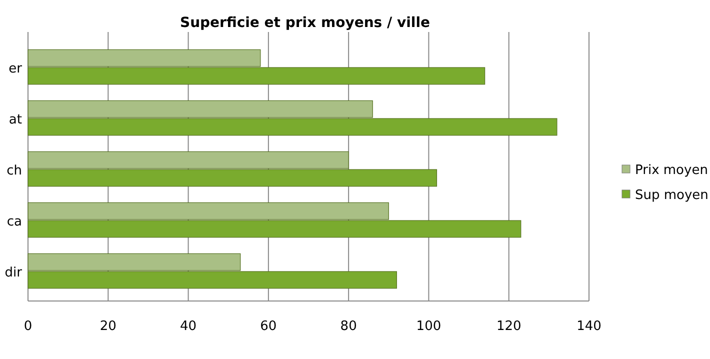 This screenshot has width=710, height=359. What do you see at coordinates (108, 326) in the screenshot?
I see `x-tick-label: 20` at bounding box center [108, 326].